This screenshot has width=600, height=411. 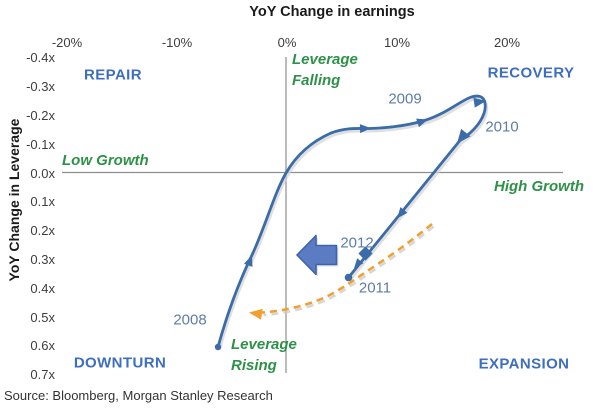 I want to click on point-2011-dot, so click(x=348, y=277).